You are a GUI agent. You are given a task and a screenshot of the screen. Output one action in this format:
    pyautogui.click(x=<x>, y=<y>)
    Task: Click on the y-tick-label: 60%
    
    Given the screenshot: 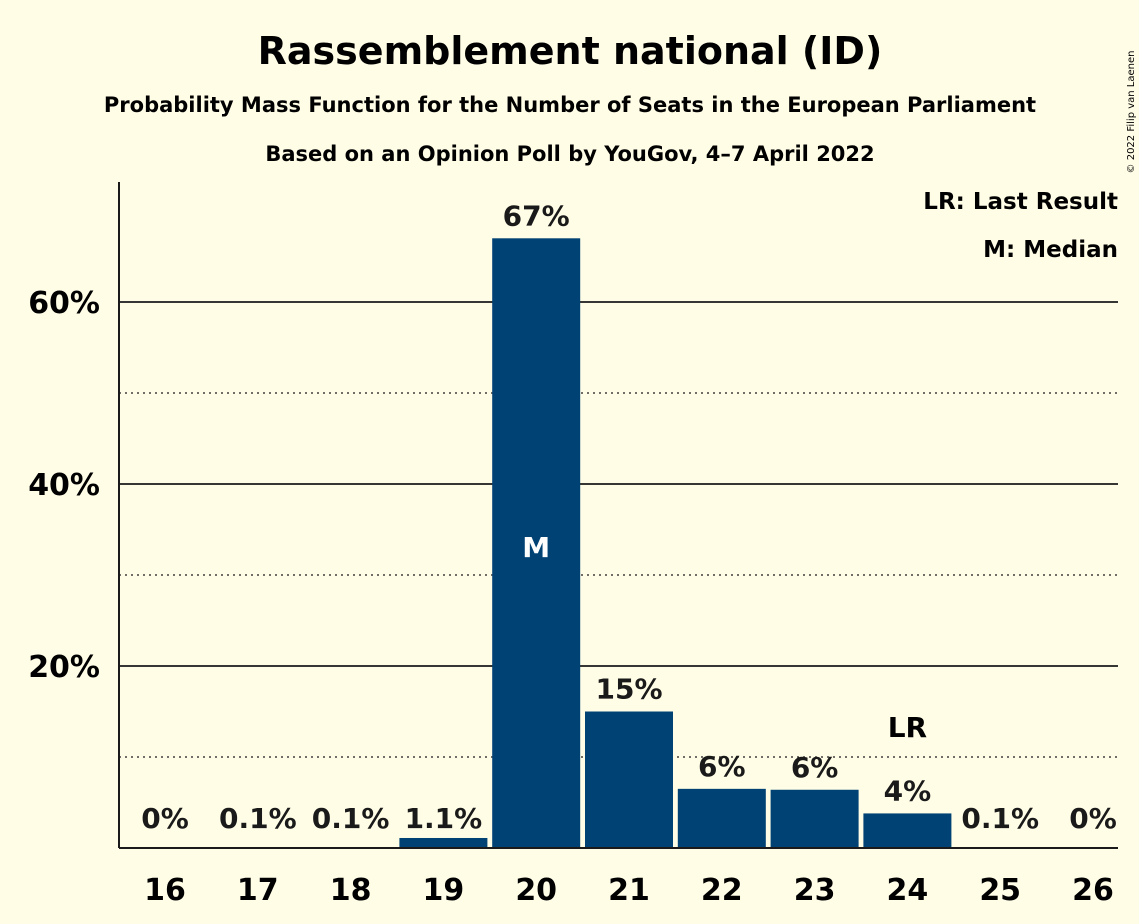 What is the action you would take?
    pyautogui.click(x=64, y=303)
    